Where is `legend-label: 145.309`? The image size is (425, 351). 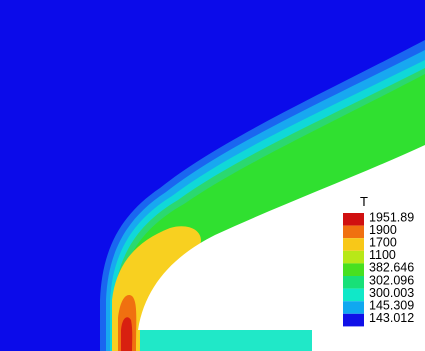 legend-label: 145.309 is located at coordinates (391, 305).